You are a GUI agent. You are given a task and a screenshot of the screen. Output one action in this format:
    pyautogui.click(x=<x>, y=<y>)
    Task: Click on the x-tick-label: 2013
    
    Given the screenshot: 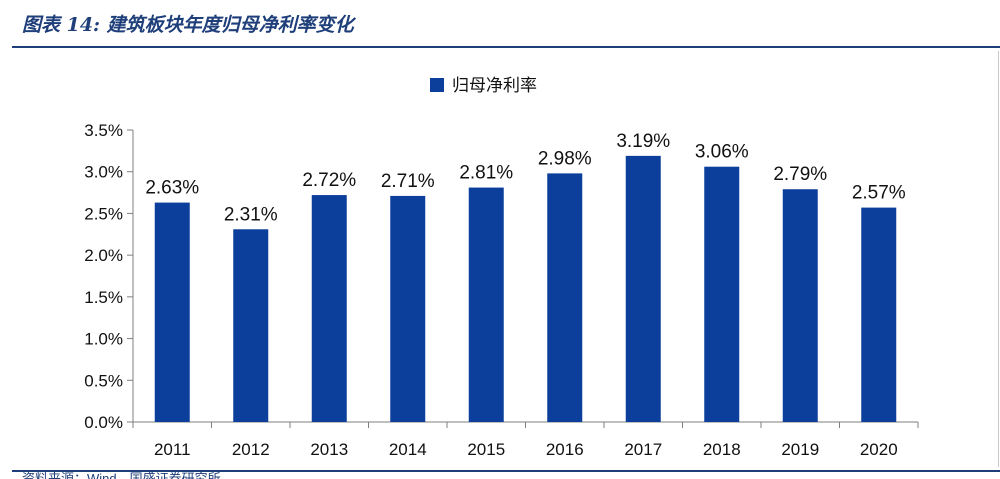 What is the action you would take?
    pyautogui.click(x=329, y=449)
    